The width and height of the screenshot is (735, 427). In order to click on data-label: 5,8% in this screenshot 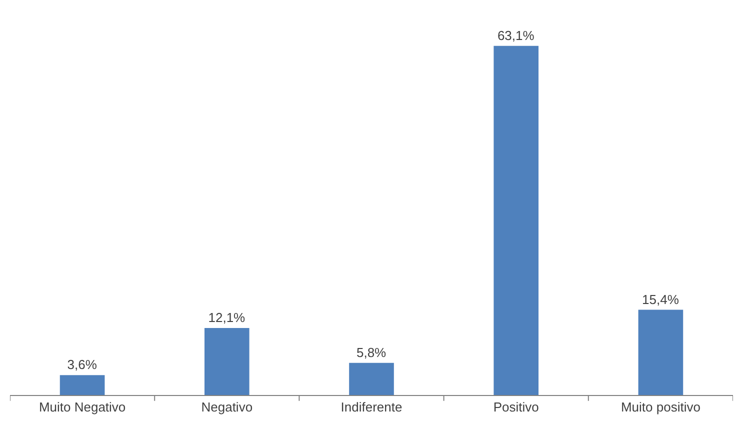, I will do `click(371, 352)`.